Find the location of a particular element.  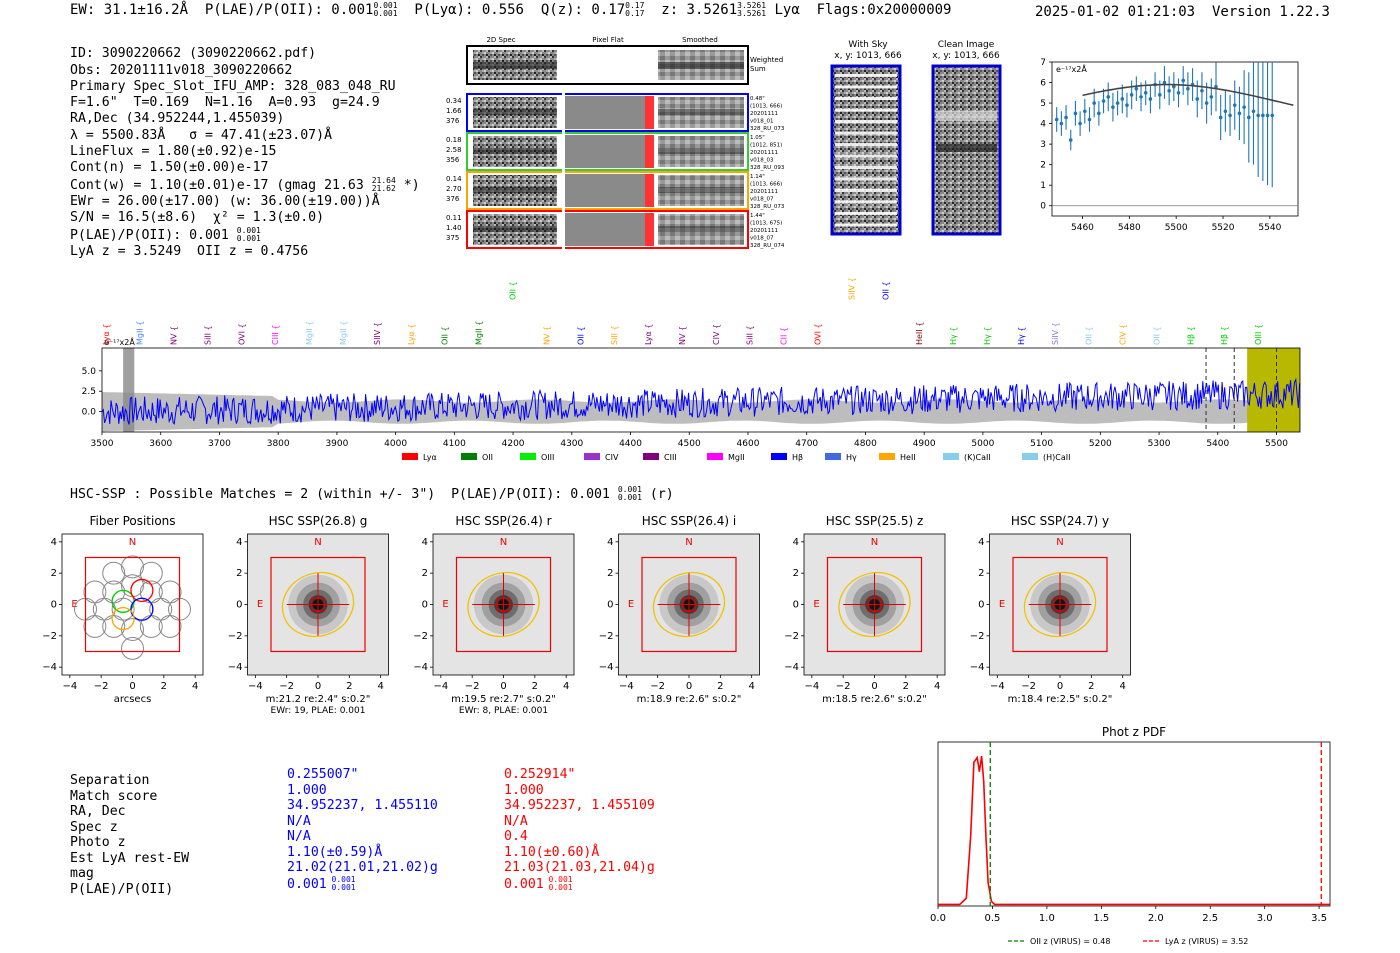

table-value: N/A is located at coordinates (299, 836).